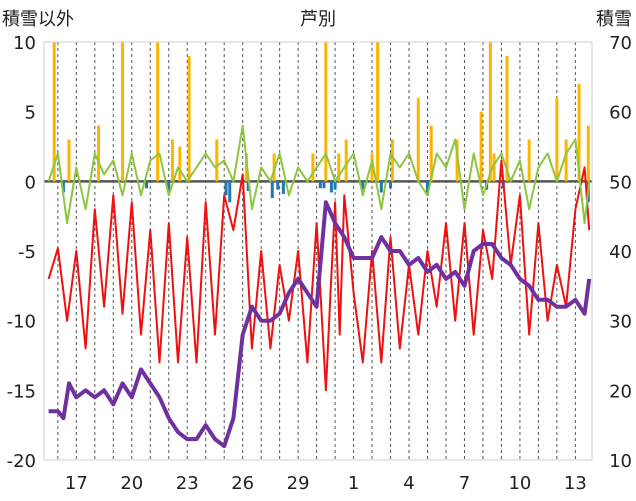 The height and width of the screenshot is (501, 636). I want to click on right-tick-label: 40, so click(620, 252).